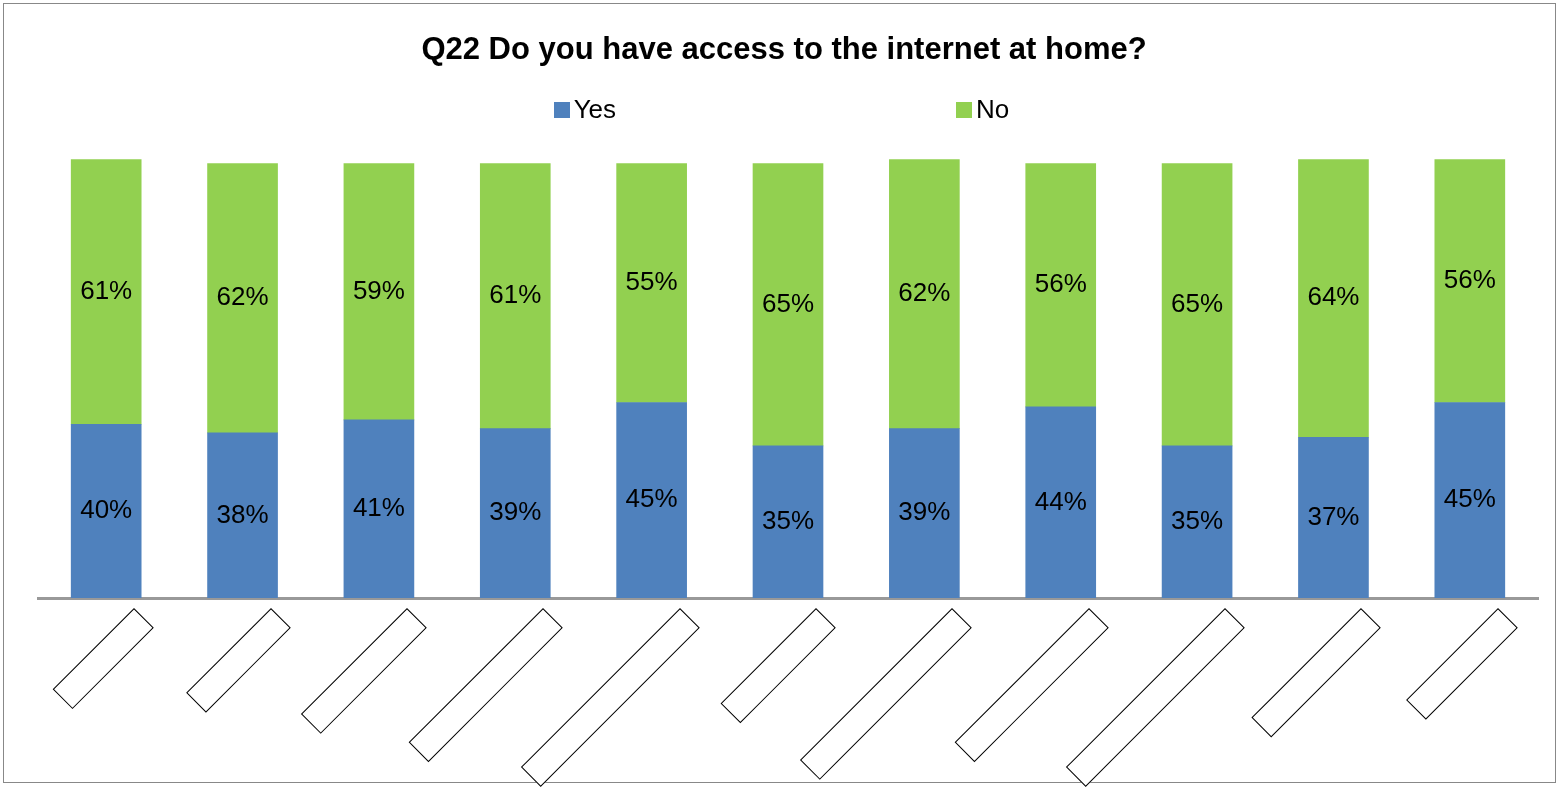  I want to click on data-label: 40%, so click(106, 509).